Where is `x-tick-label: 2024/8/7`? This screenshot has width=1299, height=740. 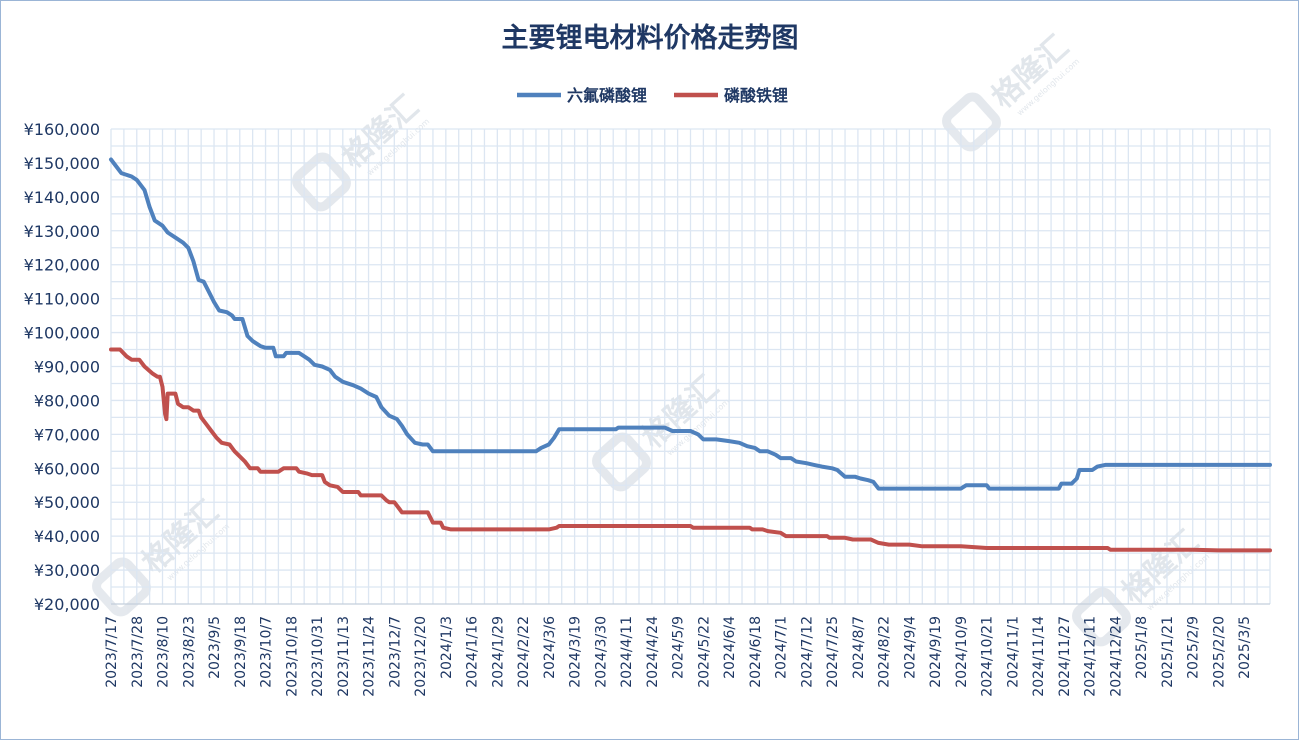 x-tick-label: 2024/8/7 is located at coordinates (859, 647).